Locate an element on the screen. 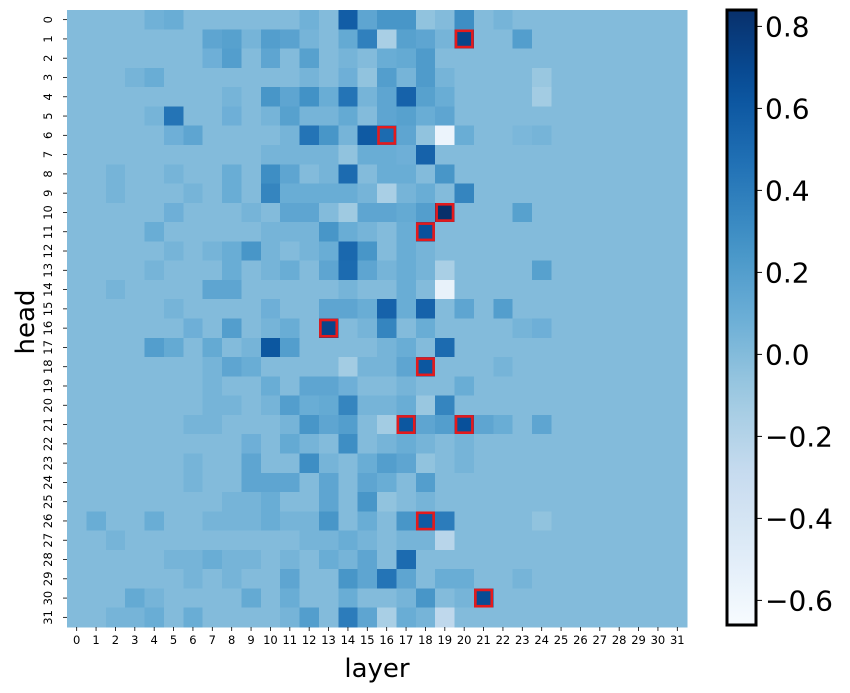  colorbar: 0.8 0.6 0.4 0.2 0.0 −0.2 −0.4 −0.6 is located at coordinates (779, 317).